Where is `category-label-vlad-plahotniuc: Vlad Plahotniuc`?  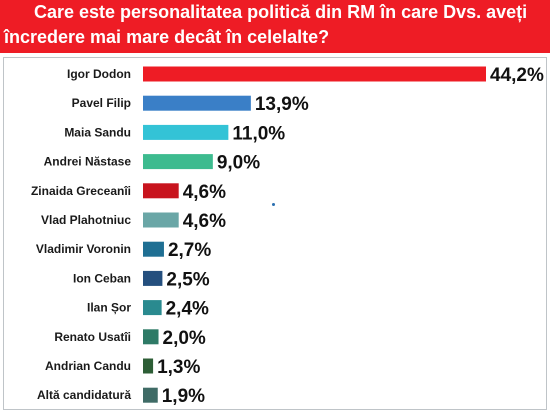 category-label-vlad-plahotniuc: Vlad Plahotniuc is located at coordinates (86, 220).